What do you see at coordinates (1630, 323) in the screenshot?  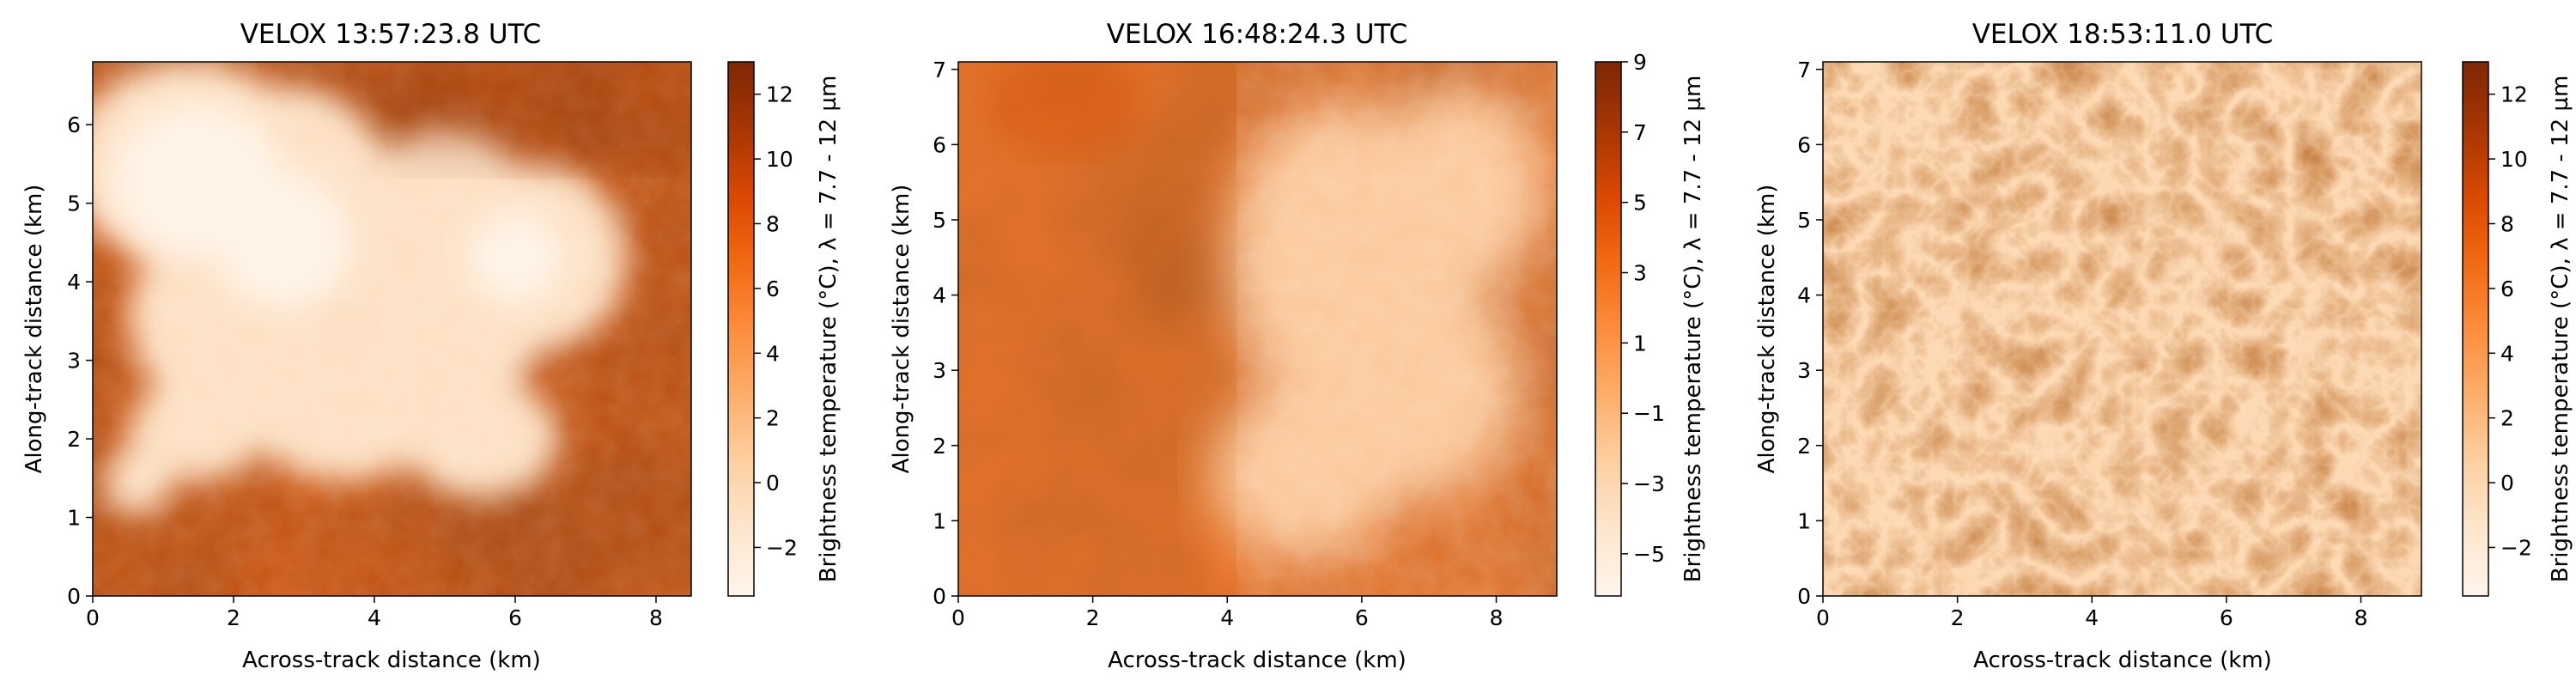 I see `colorbar: −5 −3 −1 1 3 5 7 9` at bounding box center [1630, 323].